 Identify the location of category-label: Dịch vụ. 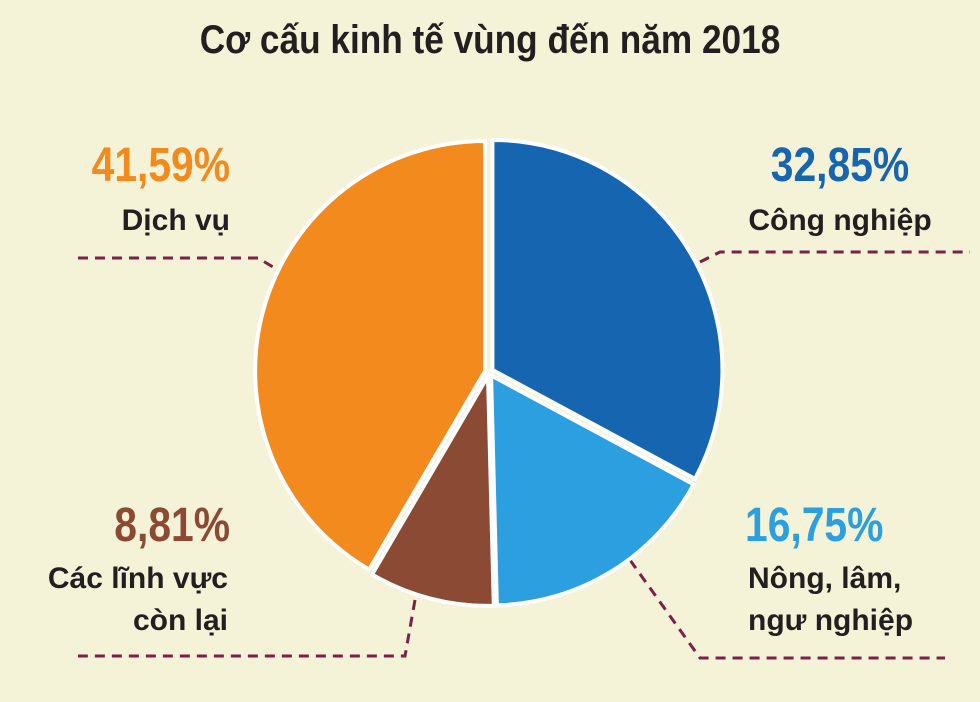
(175, 220).